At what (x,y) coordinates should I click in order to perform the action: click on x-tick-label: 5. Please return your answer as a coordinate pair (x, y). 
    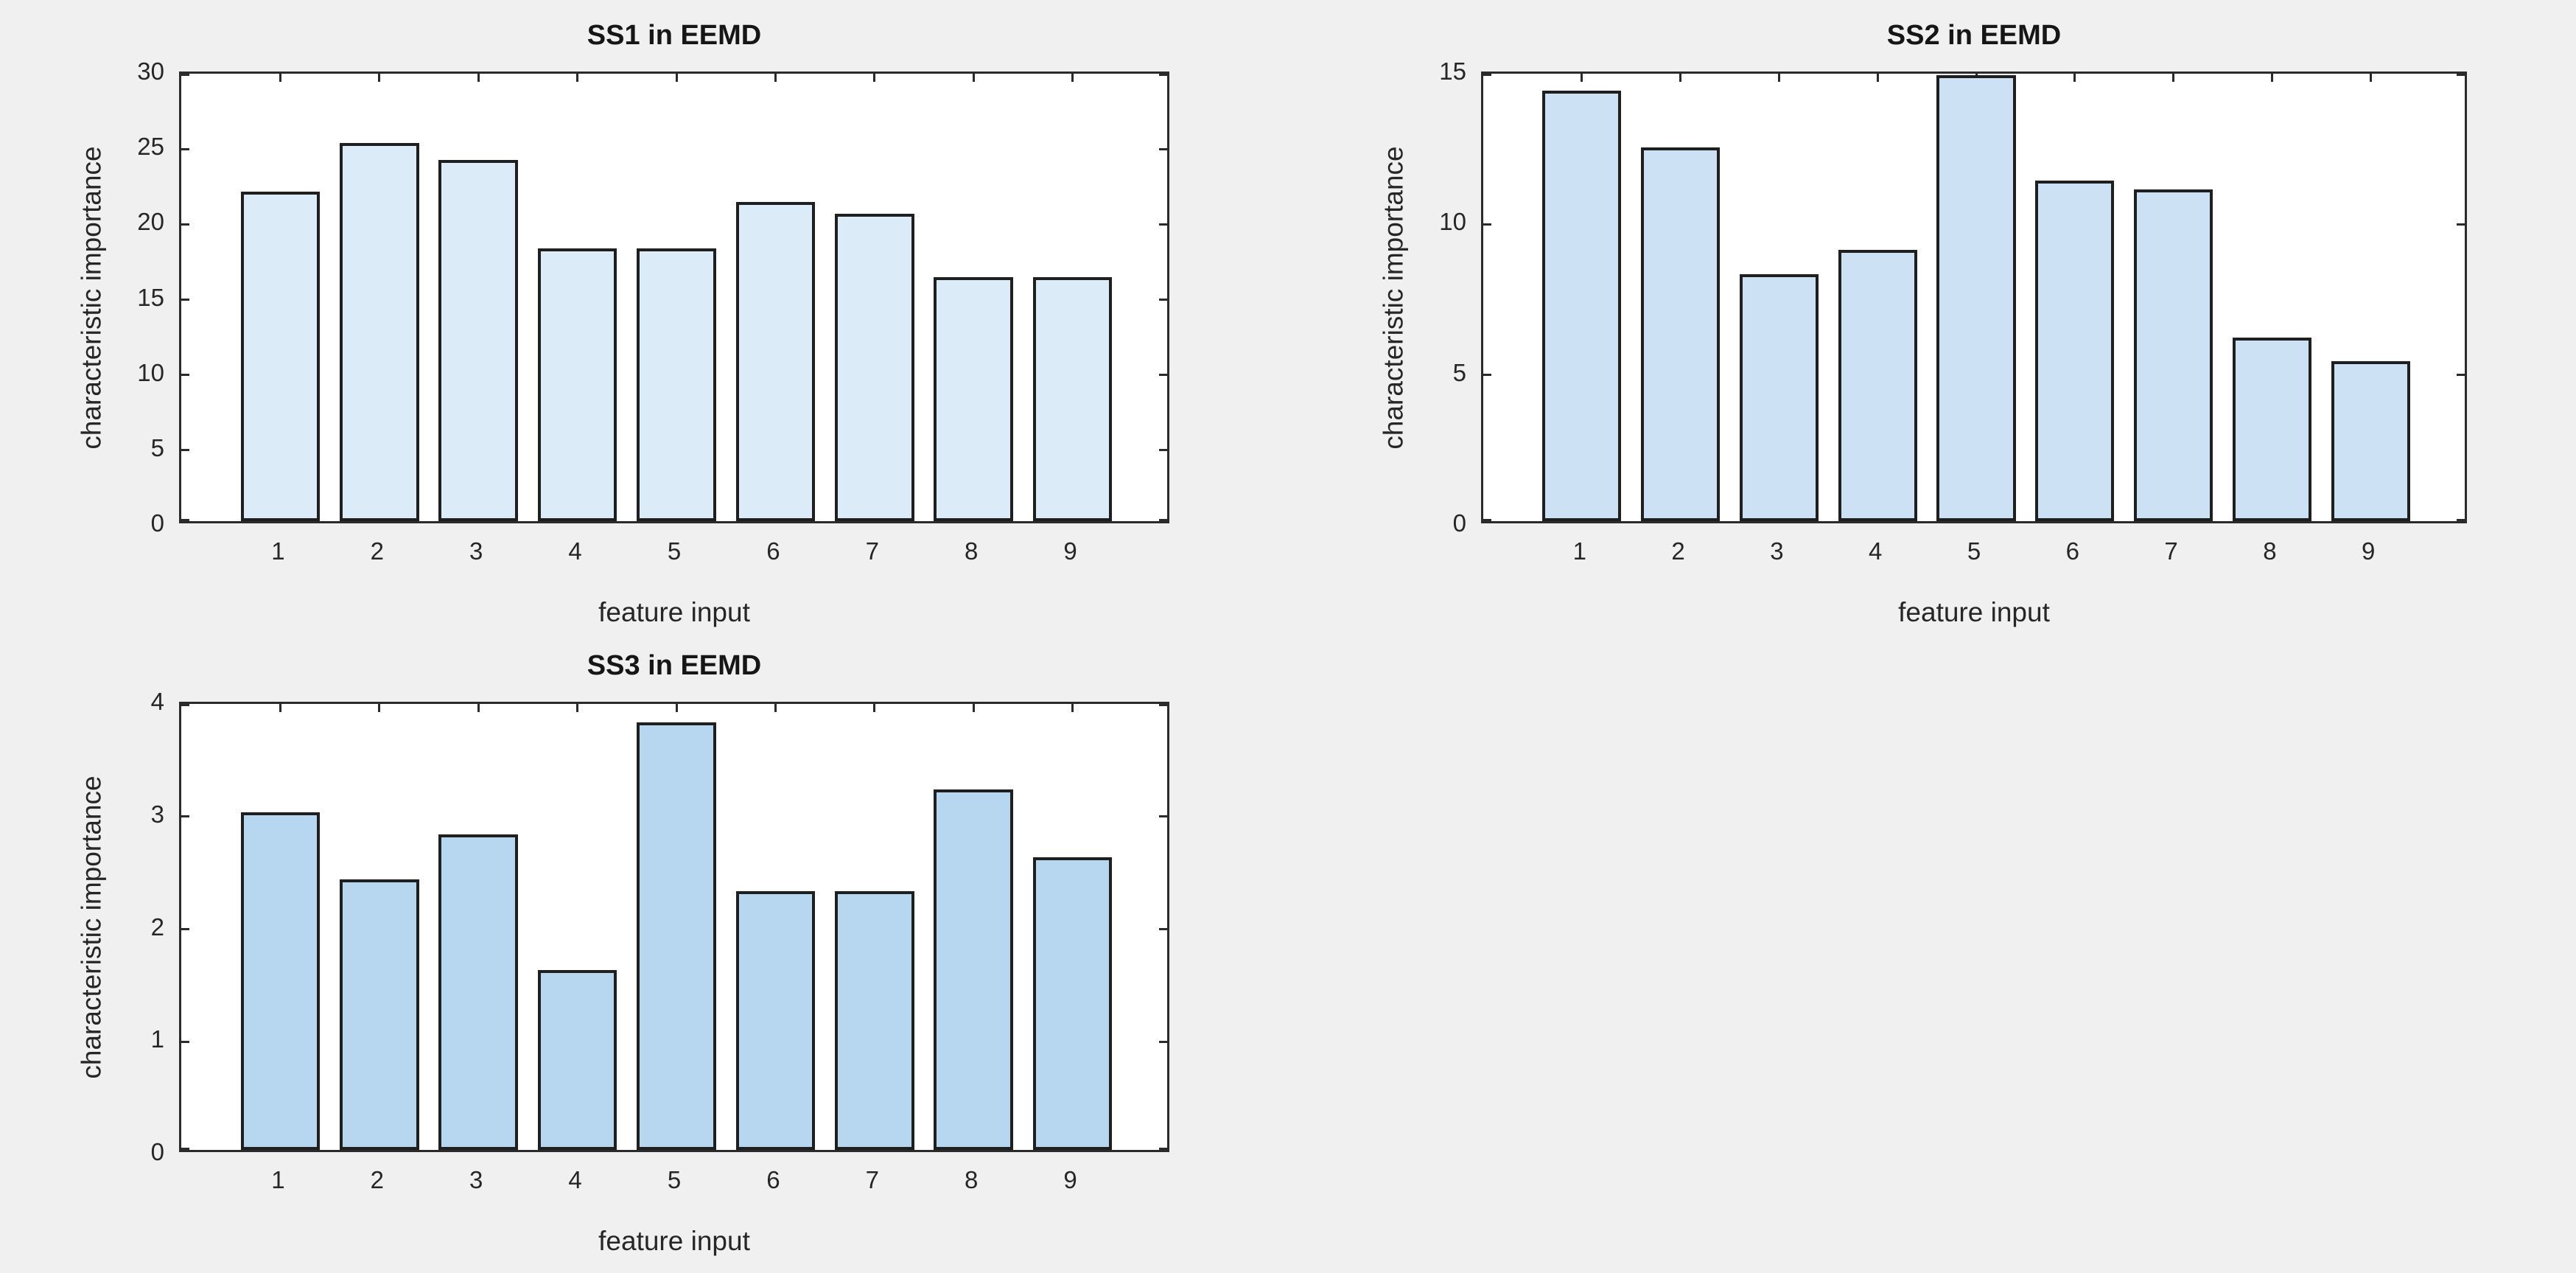
    Looking at the image, I should click on (1974, 551).